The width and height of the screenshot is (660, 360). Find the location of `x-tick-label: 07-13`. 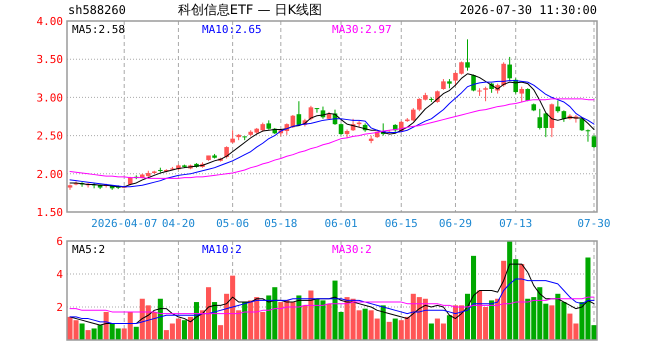

x-tick-label: 07-13 is located at coordinates (515, 223).